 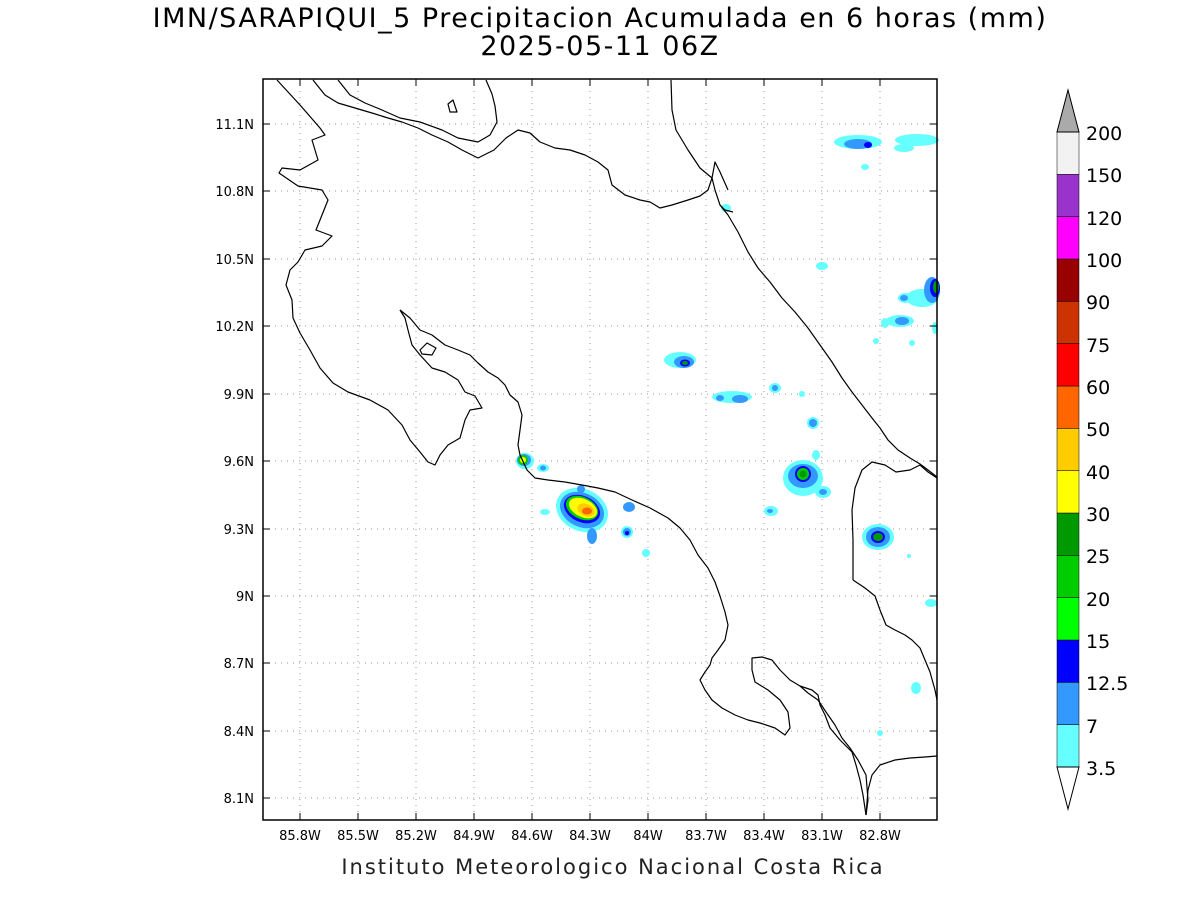 I want to click on lat-tick-label: 10.5N, so click(x=234, y=260).